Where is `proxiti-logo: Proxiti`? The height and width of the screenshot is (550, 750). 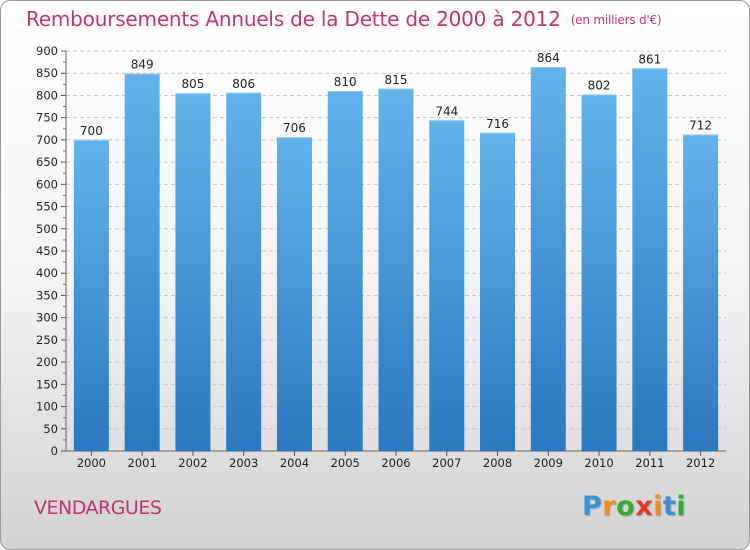 proxiti-logo: Proxiti is located at coordinates (634, 506).